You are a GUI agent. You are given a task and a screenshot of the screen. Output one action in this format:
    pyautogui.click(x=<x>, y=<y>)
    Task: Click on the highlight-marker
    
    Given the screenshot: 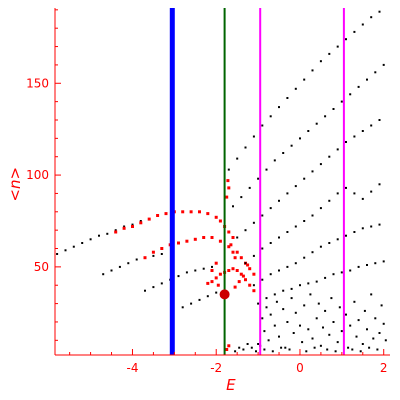 What is the action you would take?
    pyautogui.click(x=224, y=294)
    